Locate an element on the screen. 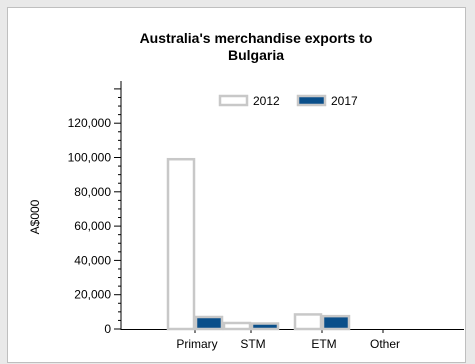  y-tick-label: 60,000 is located at coordinates (92, 226).